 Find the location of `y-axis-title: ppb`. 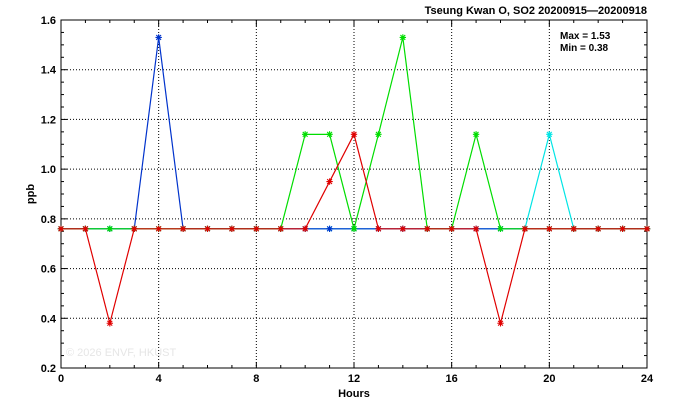

y-axis-title: ppb is located at coordinates (31, 194).